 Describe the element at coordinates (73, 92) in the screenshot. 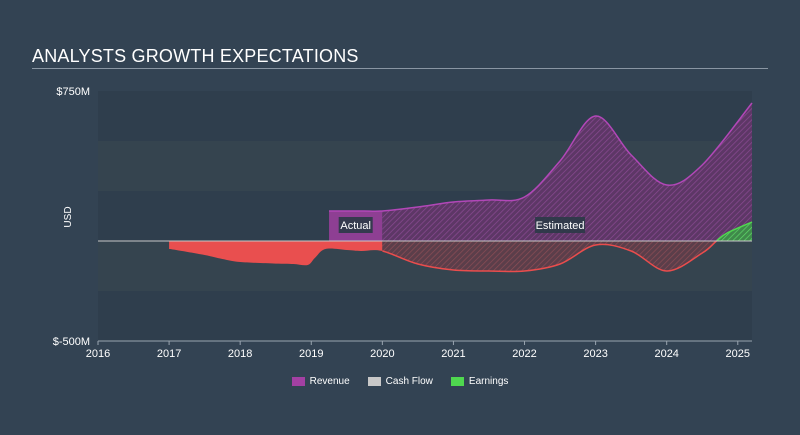

I see `y-tick-label-max: $750M` at that location.